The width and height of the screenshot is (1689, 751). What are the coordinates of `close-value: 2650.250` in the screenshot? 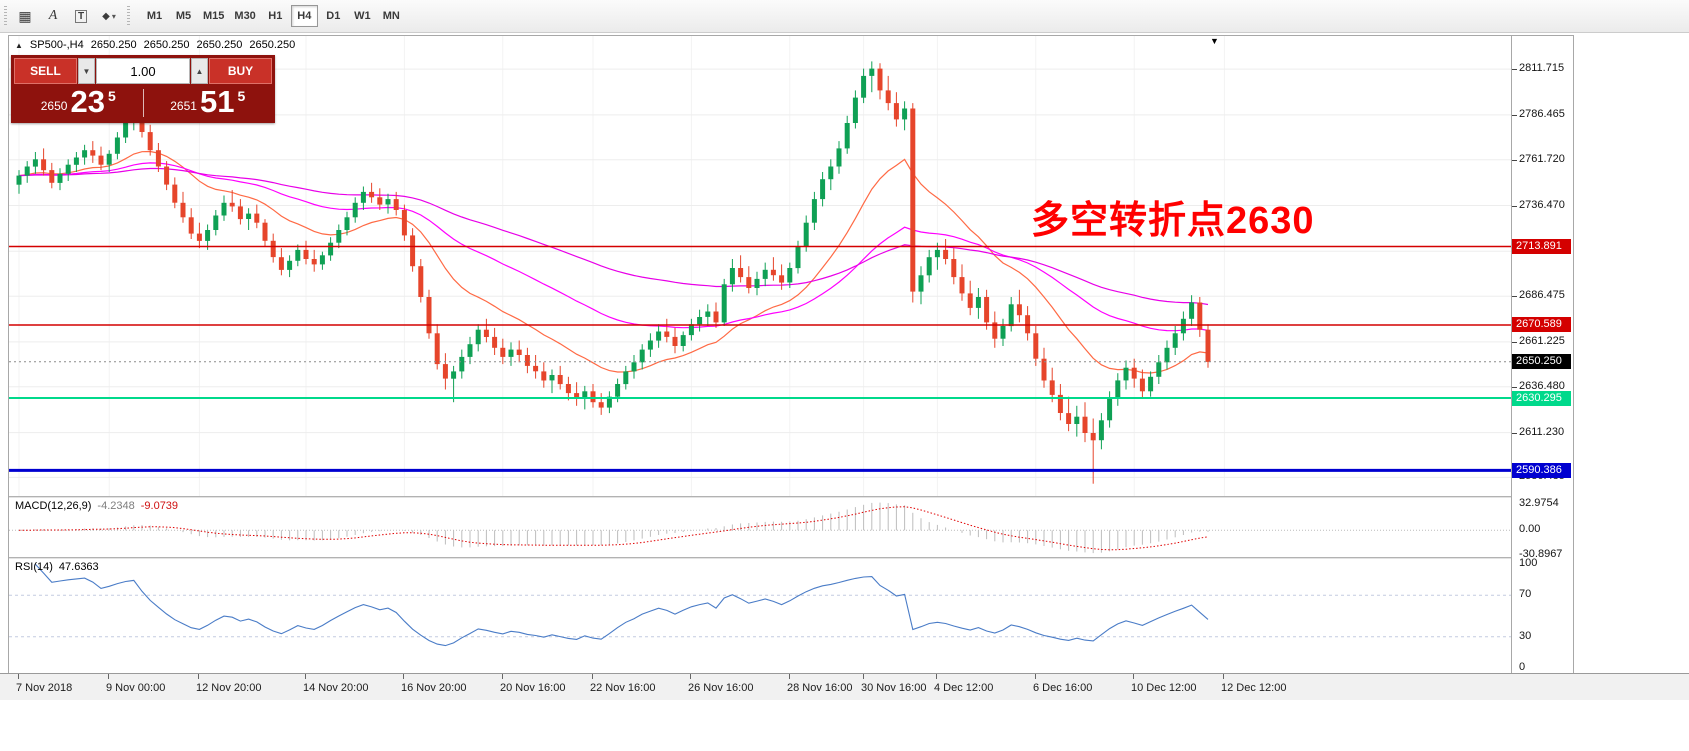 It's located at (272, 45).